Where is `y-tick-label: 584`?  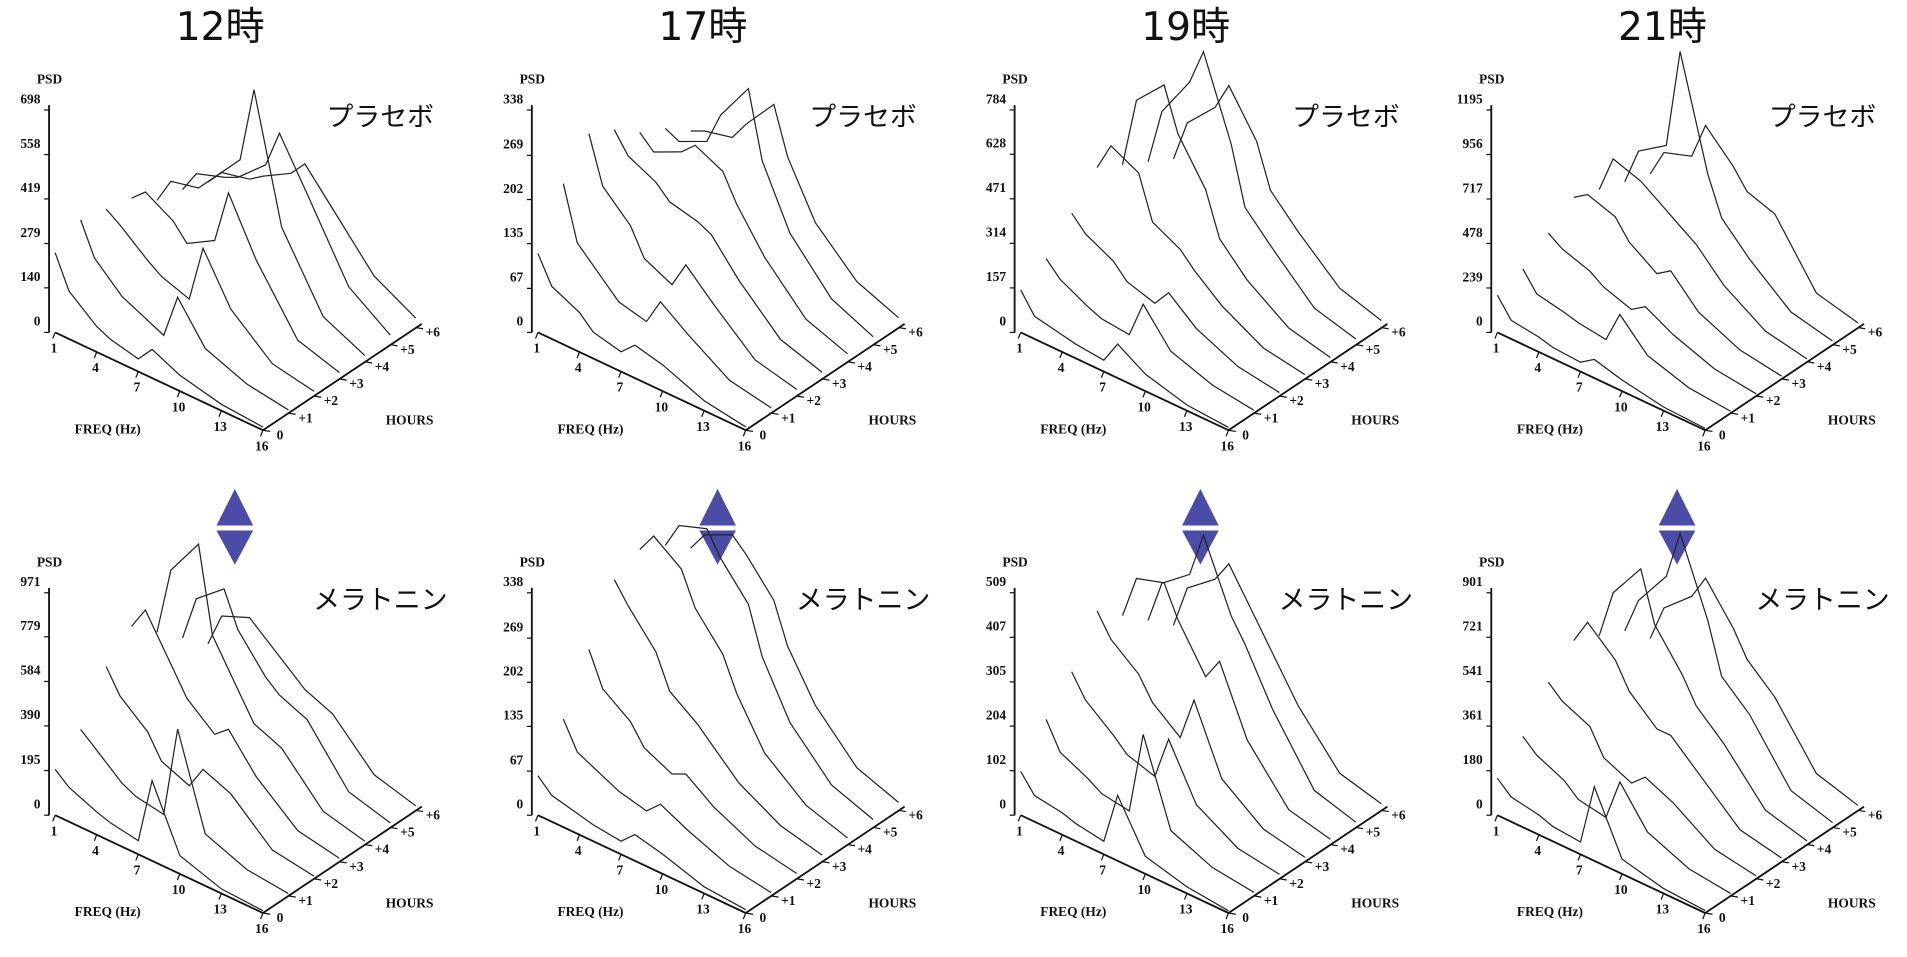
y-tick-label: 584 is located at coordinates (30, 670).